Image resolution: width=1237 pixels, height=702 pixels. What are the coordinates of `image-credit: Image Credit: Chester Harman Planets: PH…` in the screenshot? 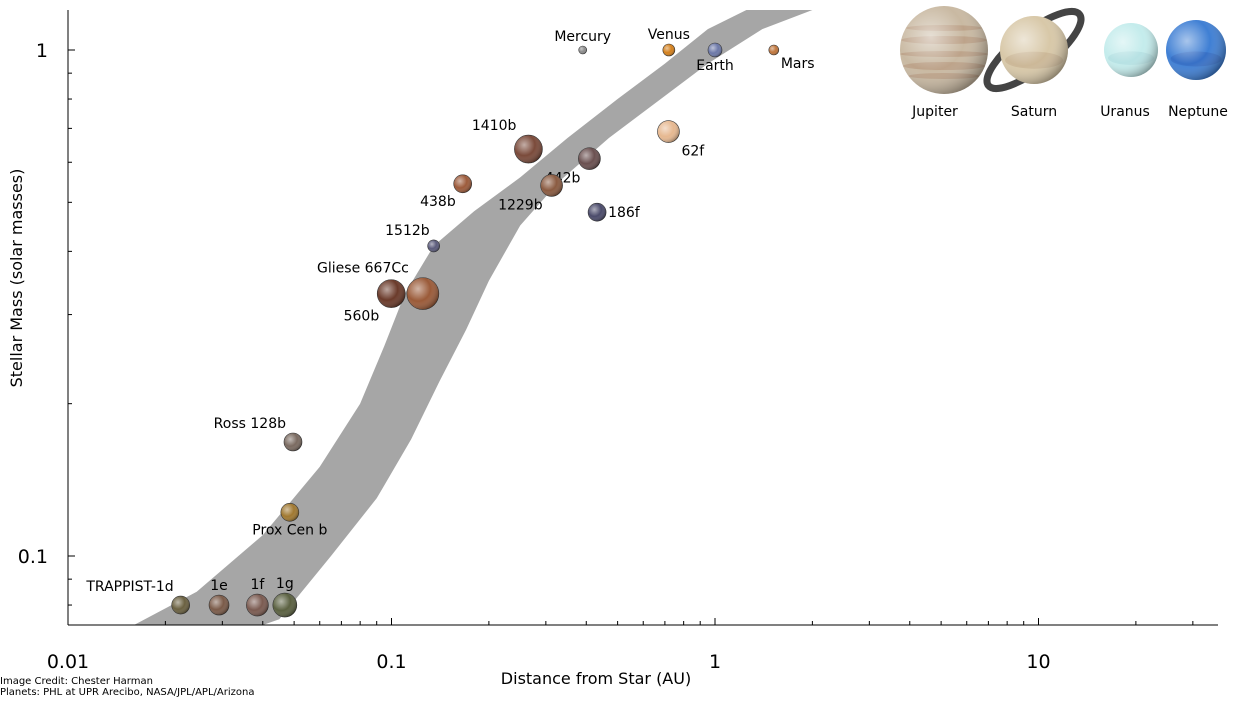 It's located at (127, 687).